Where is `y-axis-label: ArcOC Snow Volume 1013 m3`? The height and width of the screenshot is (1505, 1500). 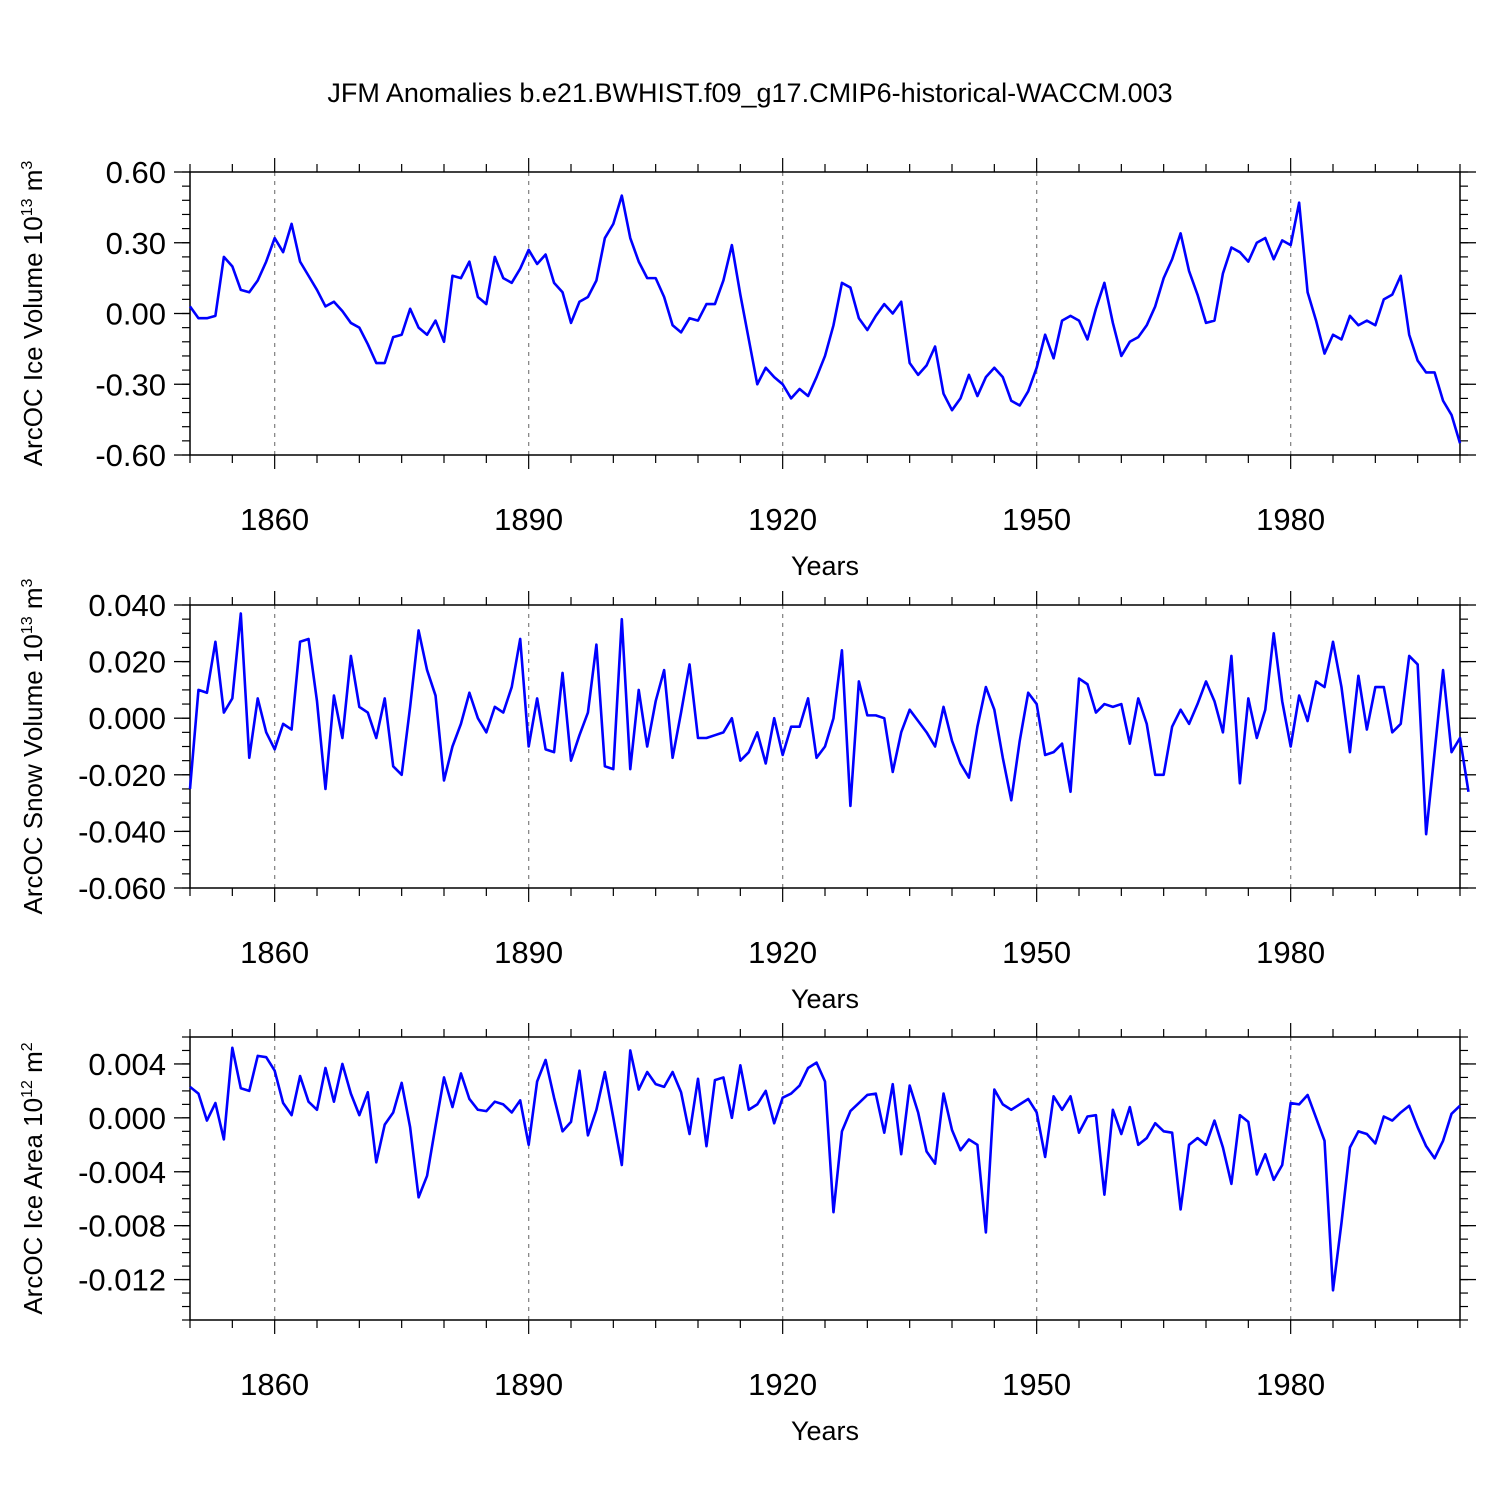
y-axis-label: ArcOC Snow Volume 1013 m3 is located at coordinates (33, 746).